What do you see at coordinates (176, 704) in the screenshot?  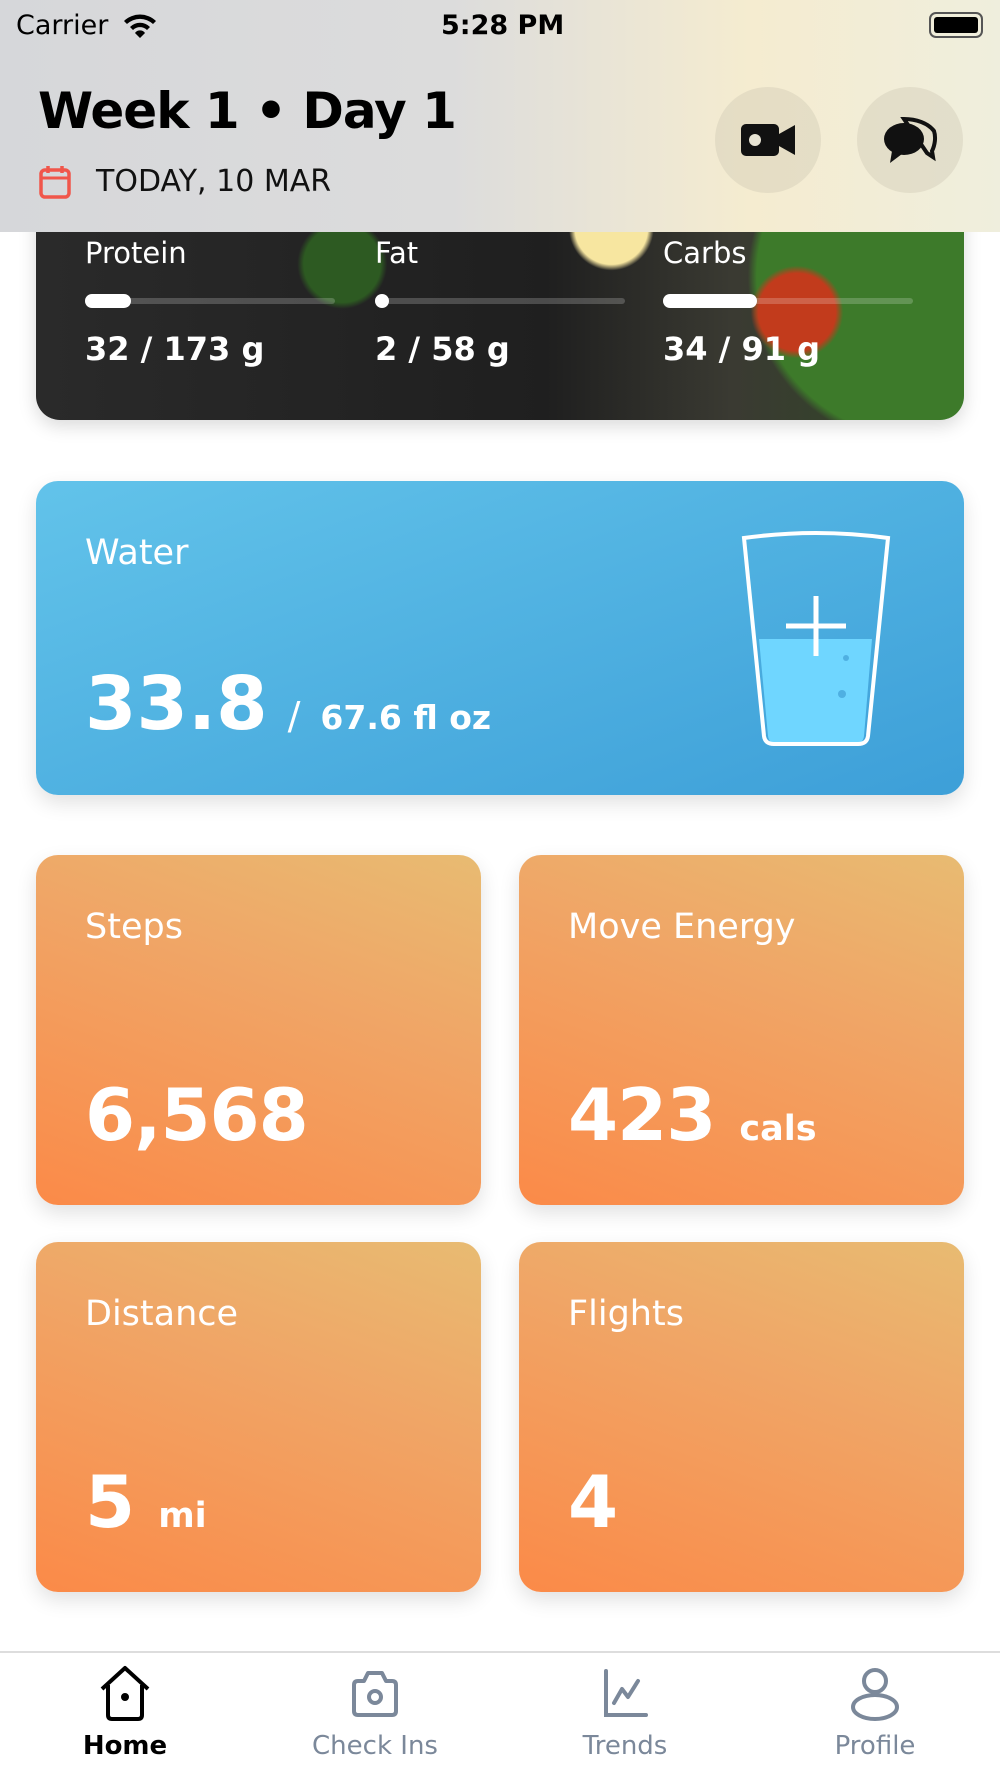 I see `water-value: 33.8` at bounding box center [176, 704].